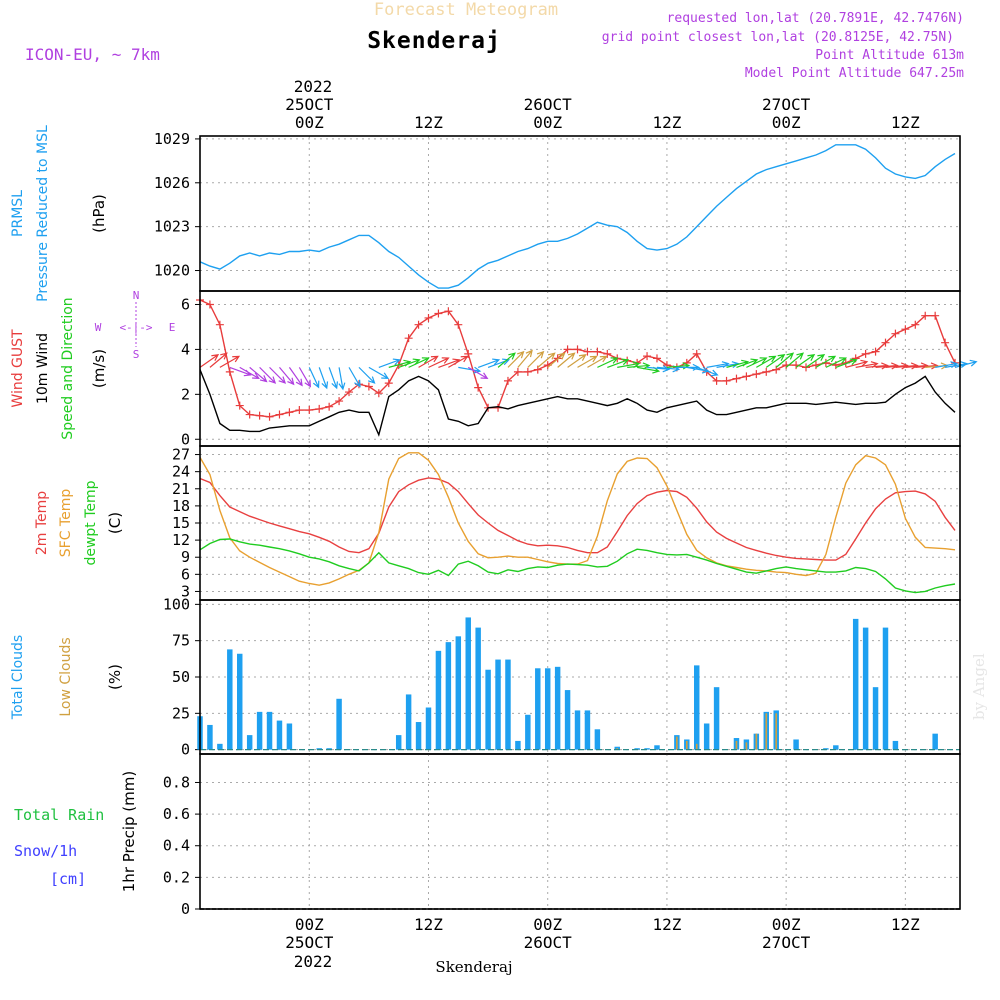 The height and width of the screenshot is (1000, 1000). What do you see at coordinates (172, 139) in the screenshot?
I see `y-tick-label: 1029` at bounding box center [172, 139].